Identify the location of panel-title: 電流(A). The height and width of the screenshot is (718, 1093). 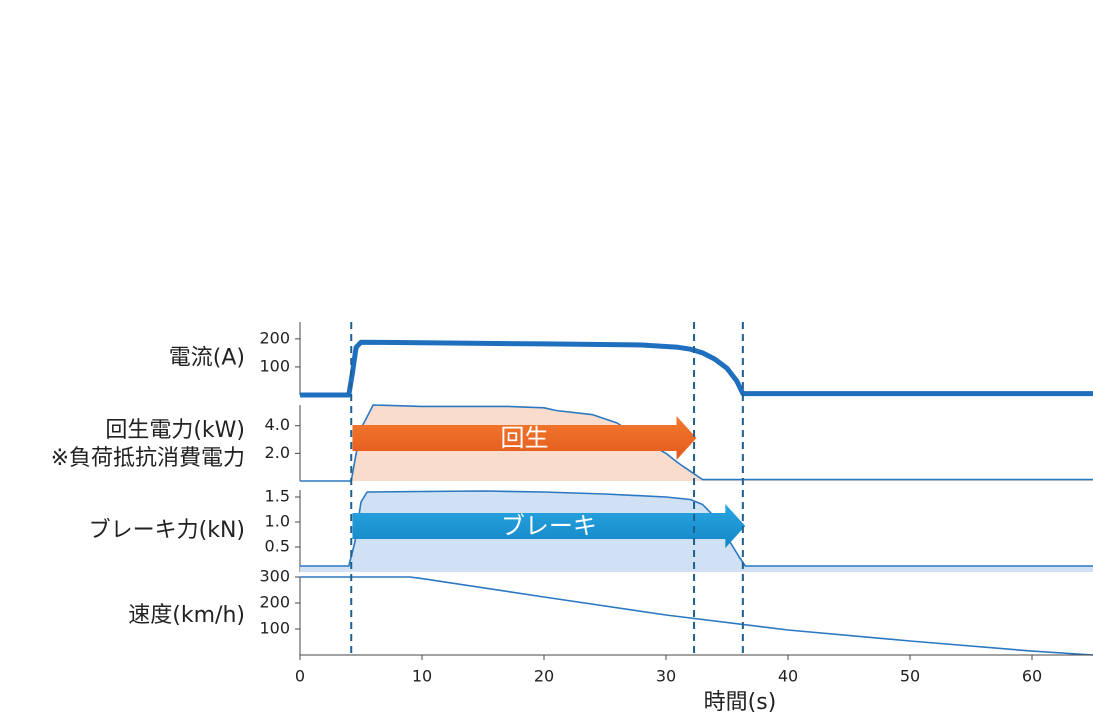
(207, 358).